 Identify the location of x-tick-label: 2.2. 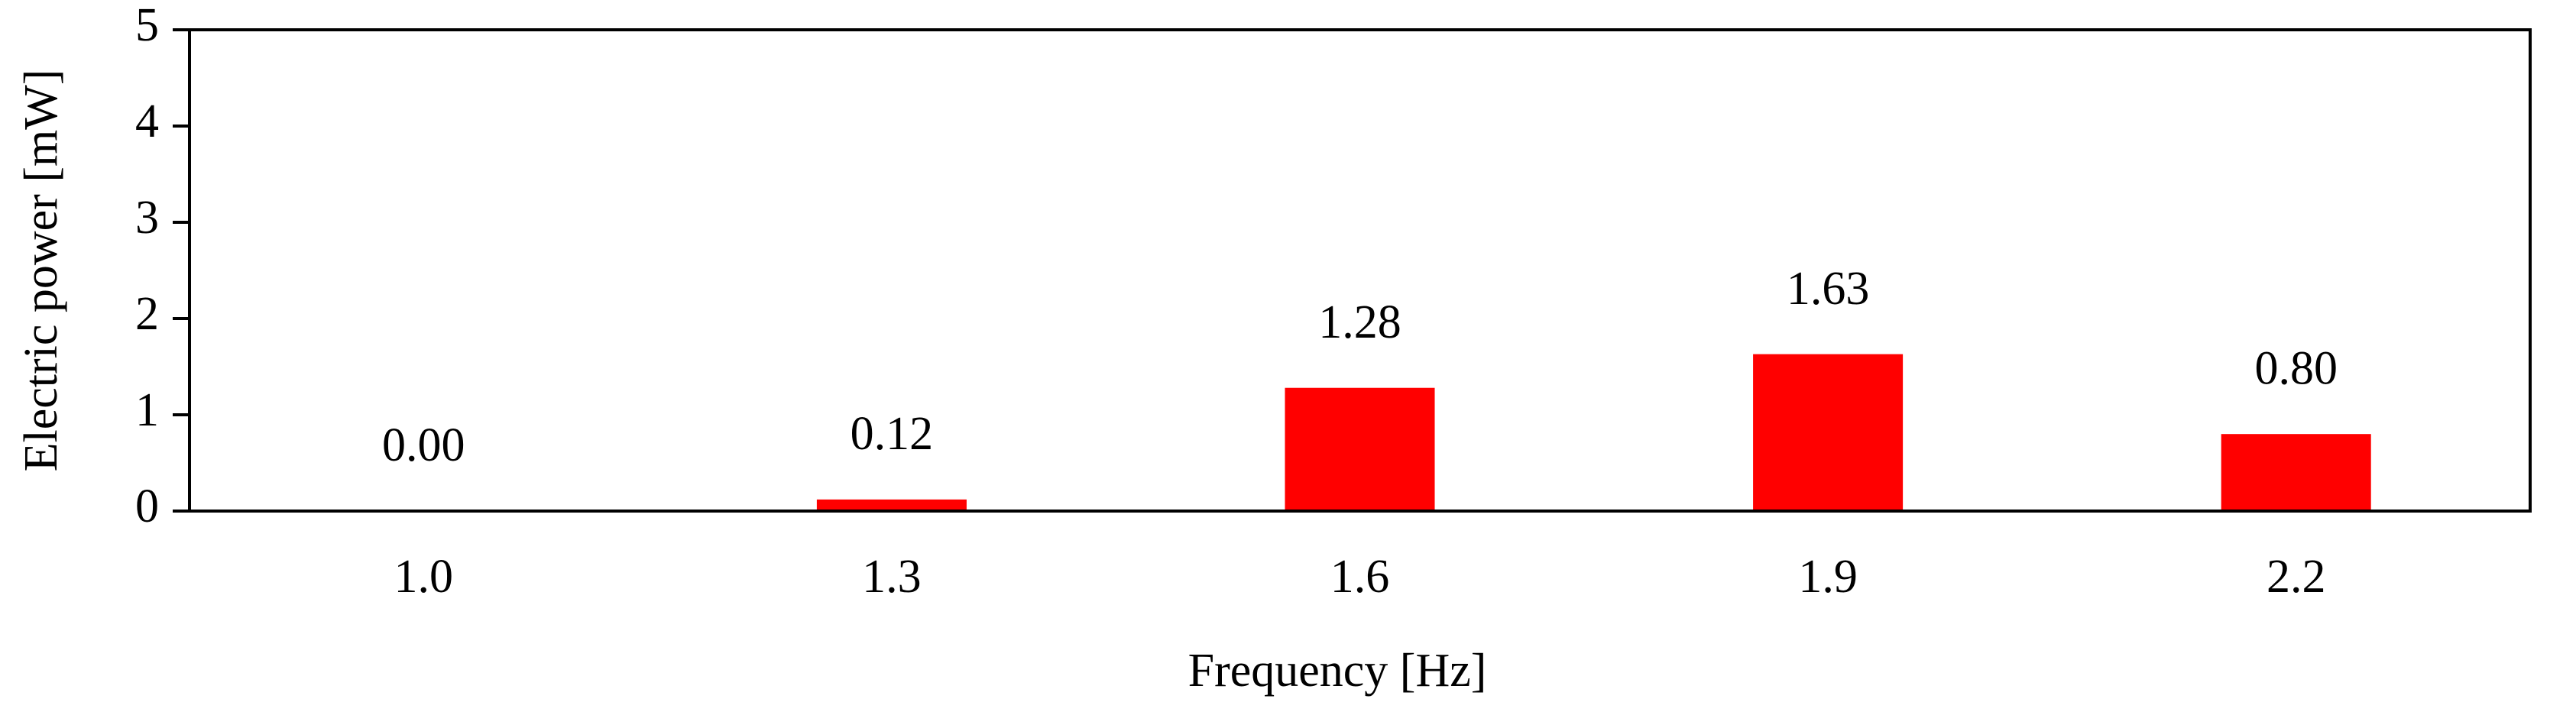
(2296, 577).